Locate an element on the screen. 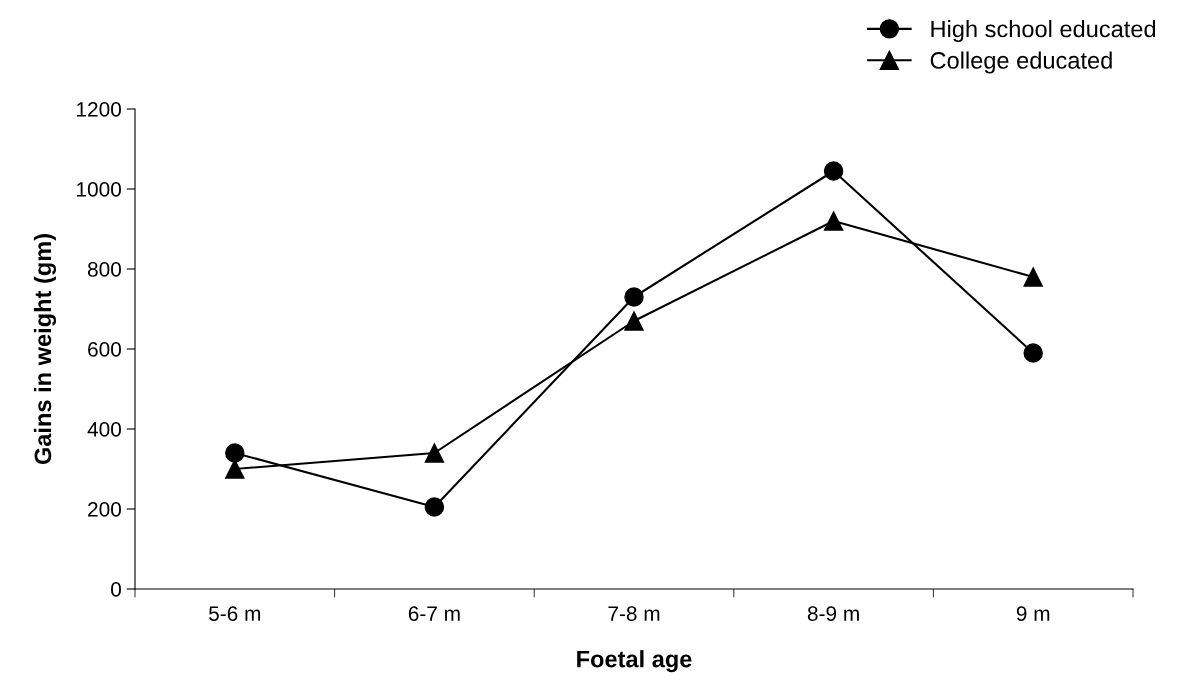  x-axis-title: Foetal age is located at coordinates (634, 661).